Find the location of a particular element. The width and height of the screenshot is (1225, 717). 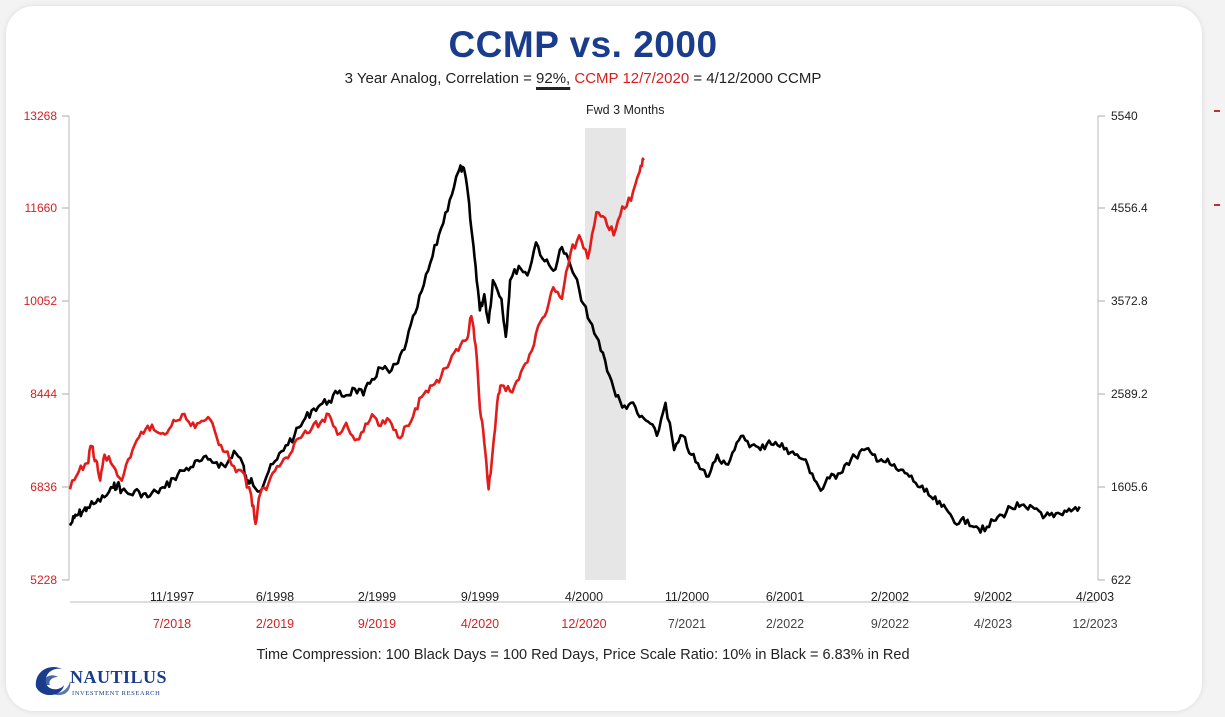

x-tick-label-red: 12/2020 is located at coordinates (583, 624).